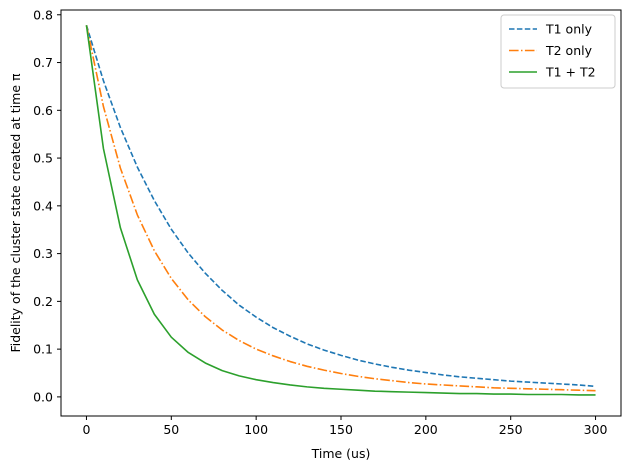 This screenshot has height=470, width=630. I want to click on x-axis: 0 50 100 150 200 250 300, so click(345, 426).